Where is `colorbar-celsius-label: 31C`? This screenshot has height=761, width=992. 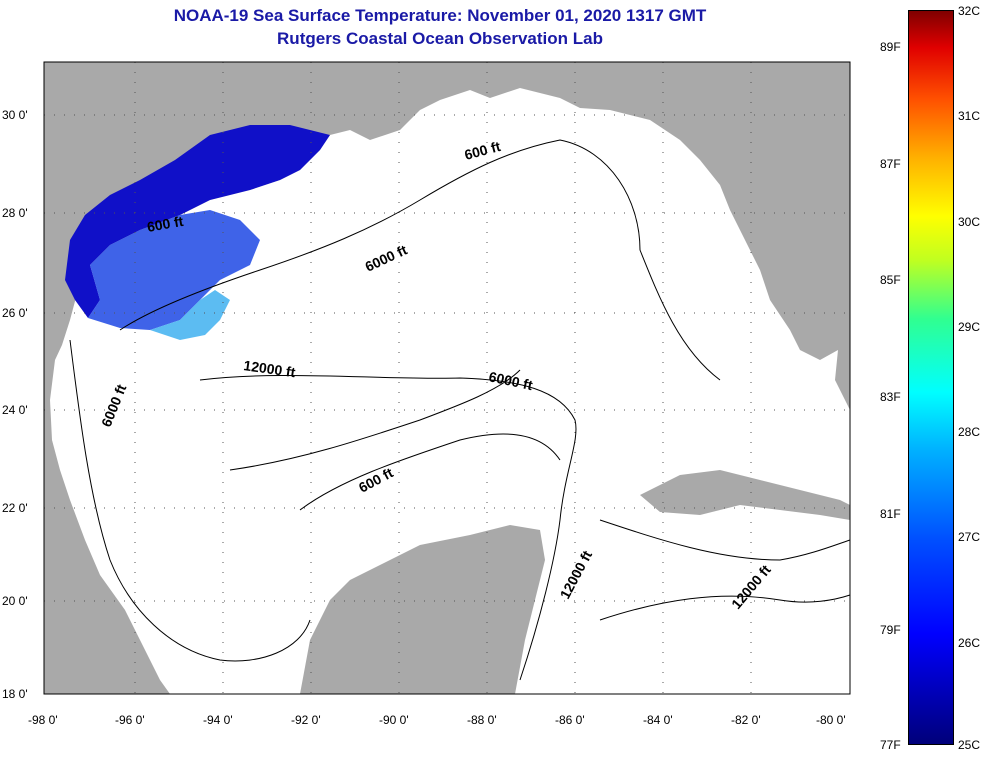
colorbar-celsius-label: 31C is located at coordinates (969, 116).